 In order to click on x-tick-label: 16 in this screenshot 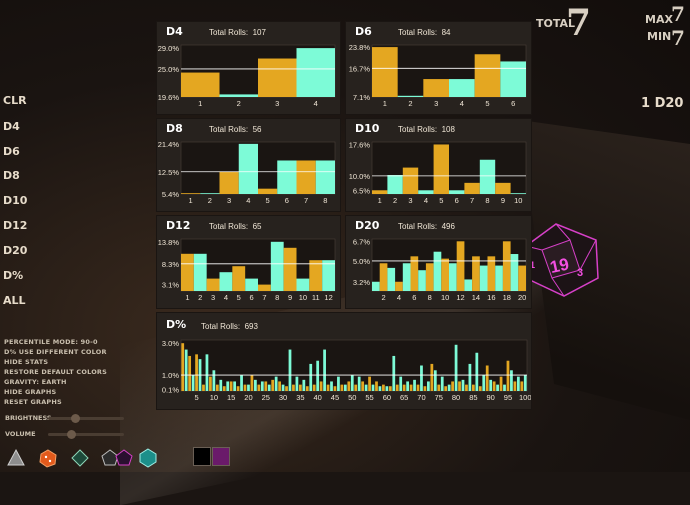, I will do `click(491, 297)`.